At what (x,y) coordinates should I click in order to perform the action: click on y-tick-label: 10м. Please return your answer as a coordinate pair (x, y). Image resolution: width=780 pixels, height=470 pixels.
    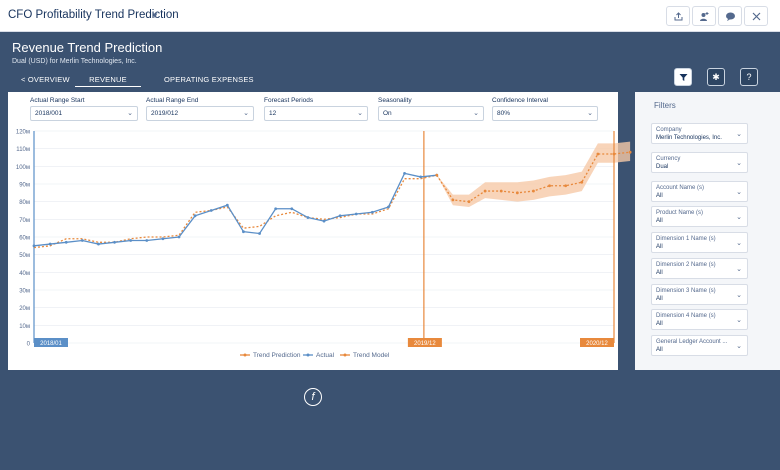
    Looking at the image, I should click on (24, 327).